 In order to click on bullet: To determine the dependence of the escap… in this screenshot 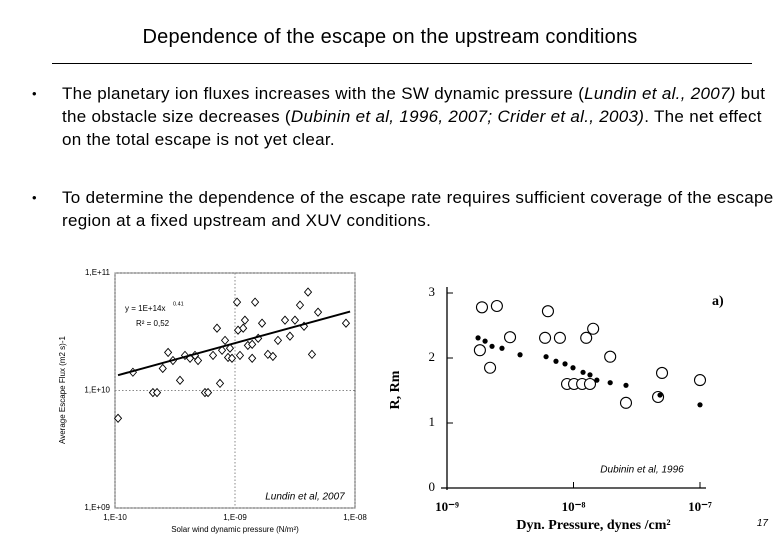, I will do `click(403, 209)`.